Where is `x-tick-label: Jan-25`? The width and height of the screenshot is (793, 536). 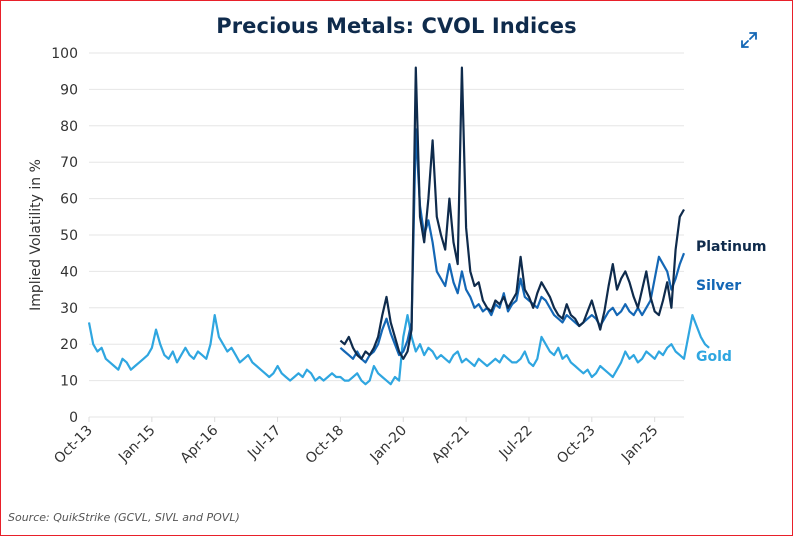
x-tick-label: Jan-25 is located at coordinates (639, 444).